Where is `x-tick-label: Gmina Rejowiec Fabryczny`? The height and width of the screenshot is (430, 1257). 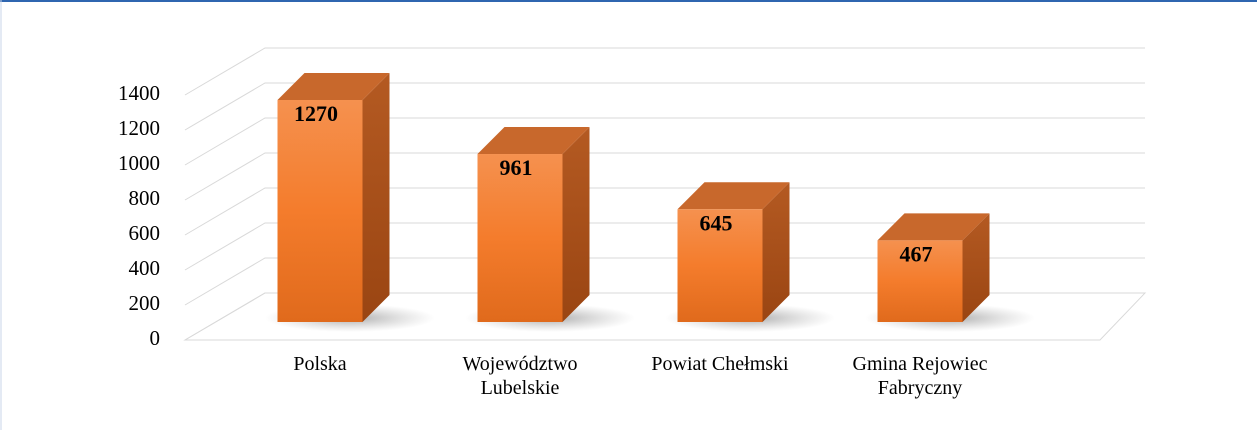
x-tick-label: Gmina Rejowiec Fabryczny is located at coordinates (920, 376).